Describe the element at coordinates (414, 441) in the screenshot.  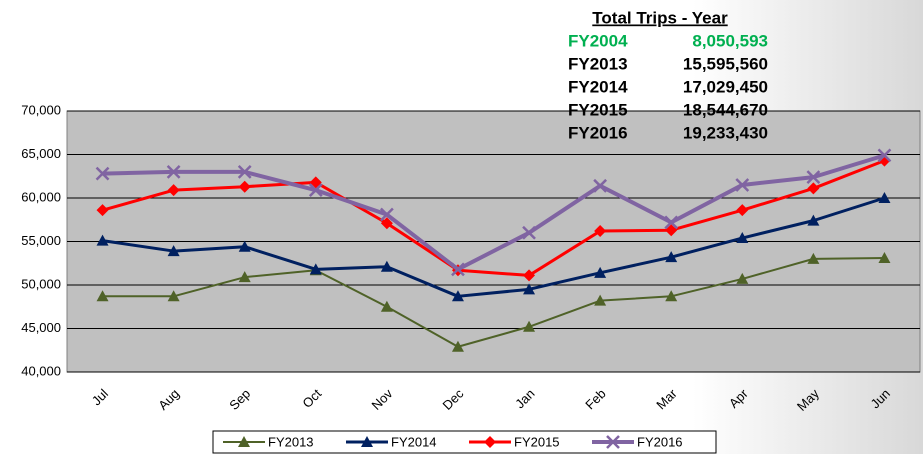
I see `legend-label: FY2014` at that location.